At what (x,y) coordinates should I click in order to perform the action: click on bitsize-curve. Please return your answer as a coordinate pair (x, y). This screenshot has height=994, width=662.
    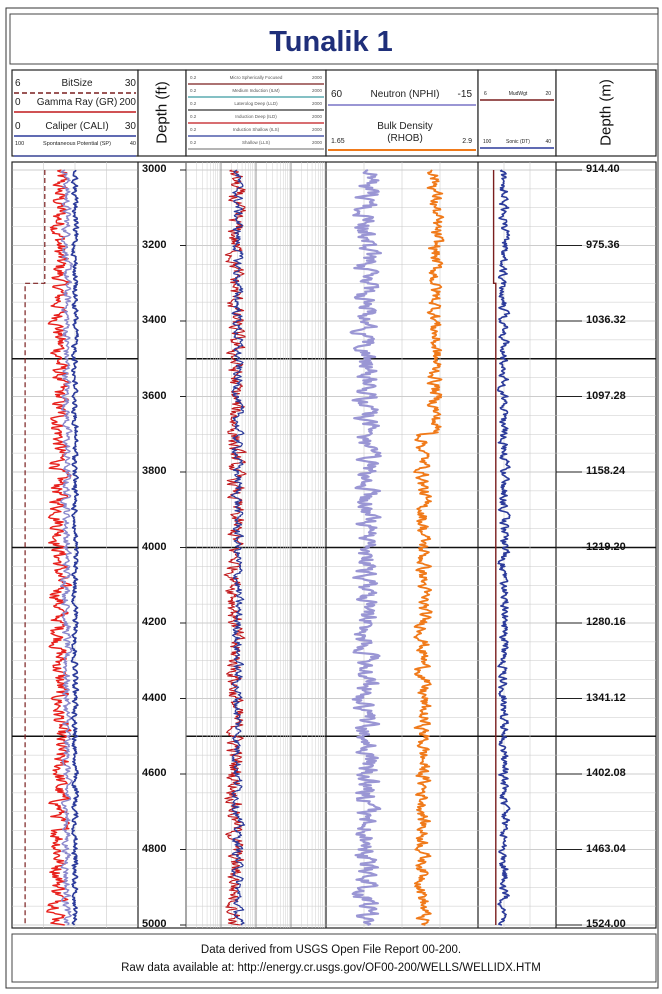
    Looking at the image, I should click on (35, 547).